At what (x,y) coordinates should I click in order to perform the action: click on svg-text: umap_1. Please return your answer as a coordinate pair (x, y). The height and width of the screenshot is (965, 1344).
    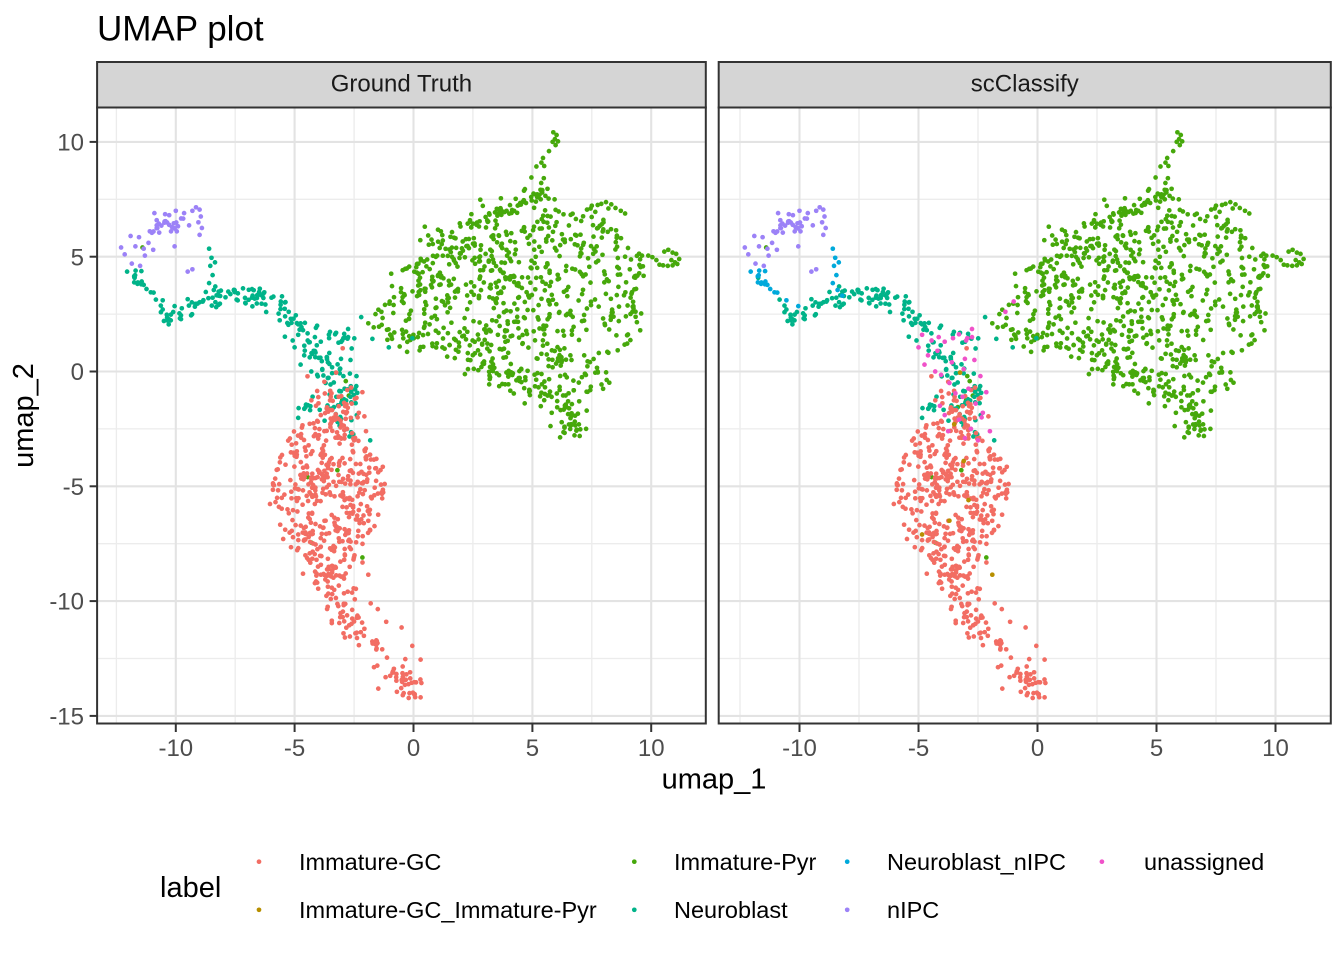
    Looking at the image, I should click on (714, 780).